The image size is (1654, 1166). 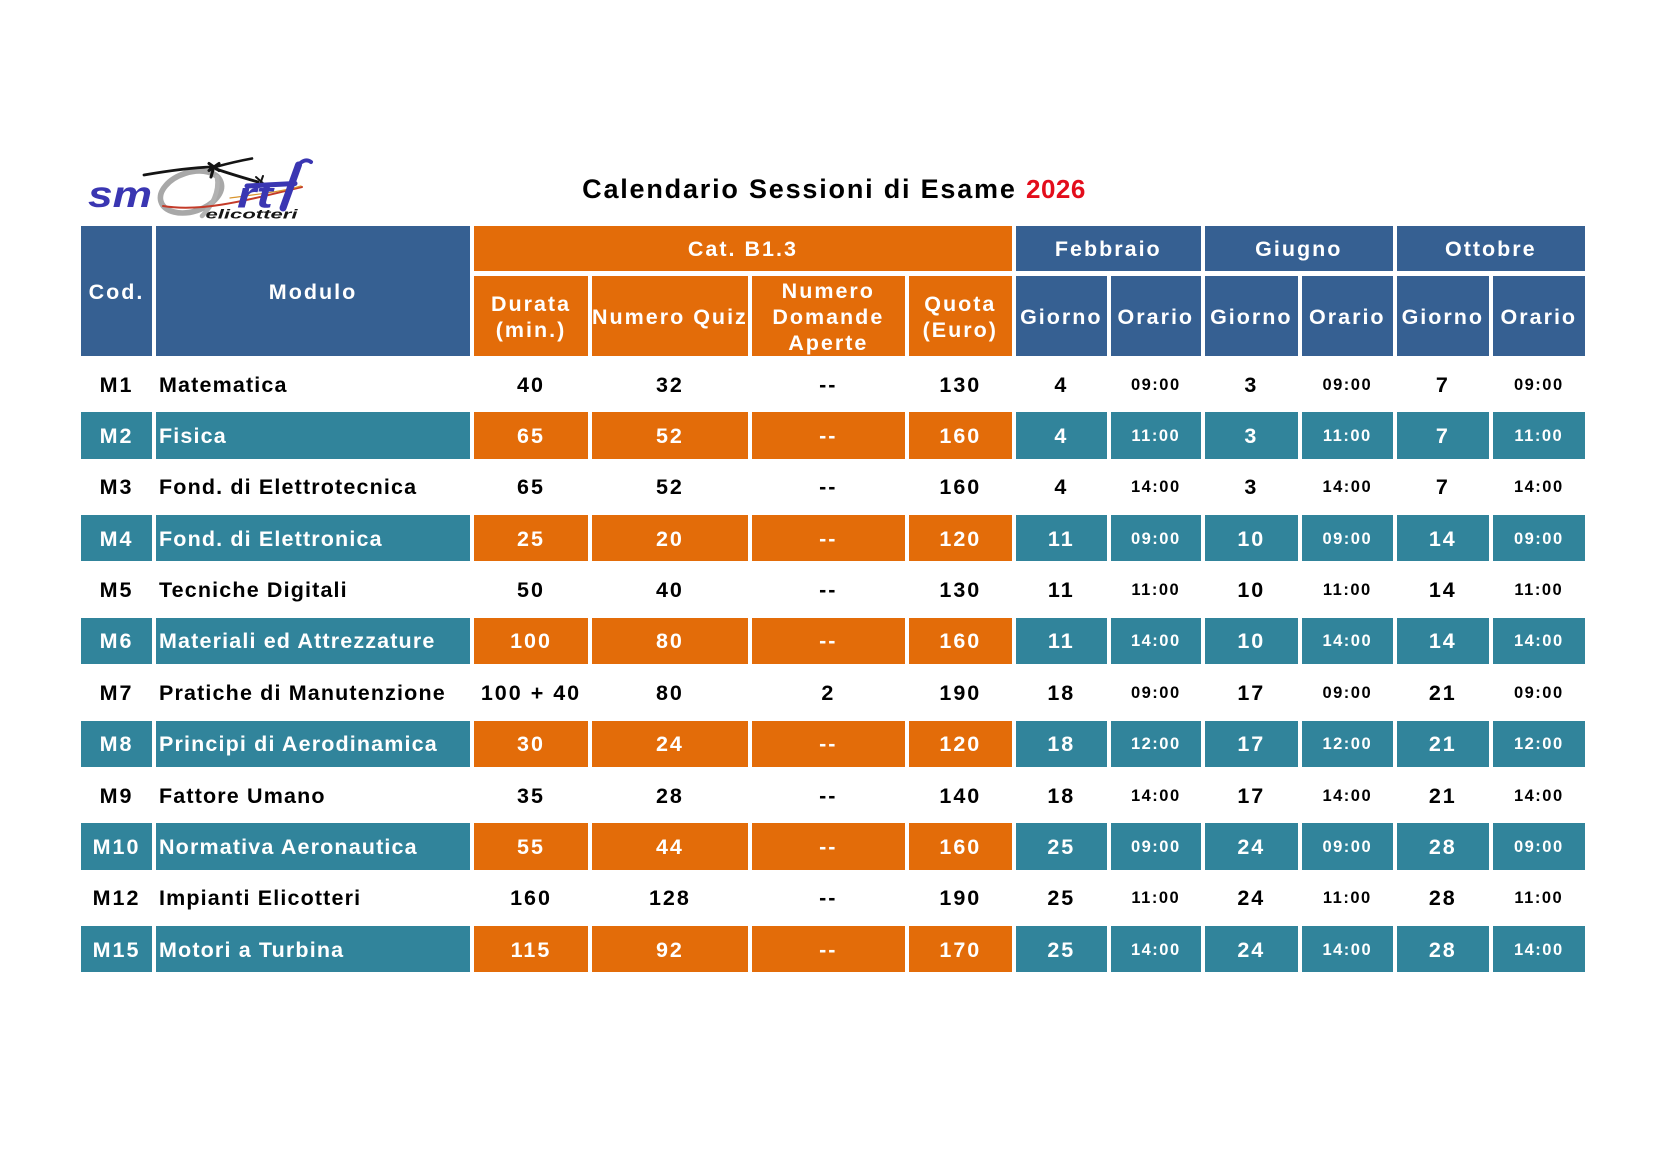 I want to click on svg-text: elicotteri, so click(x=252, y=214).